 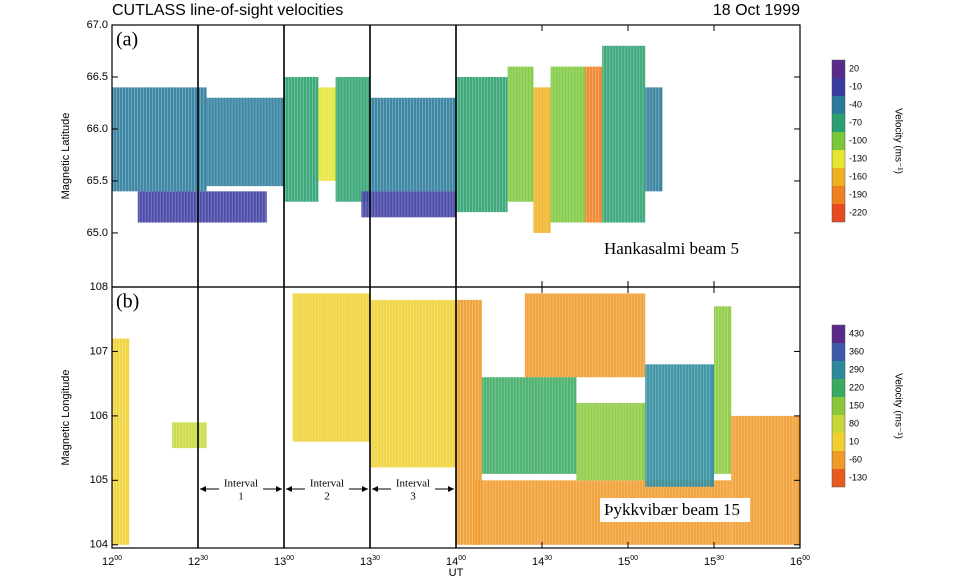 I want to click on beam-annotation: Hankasalmi beam 5, so click(x=671, y=248).